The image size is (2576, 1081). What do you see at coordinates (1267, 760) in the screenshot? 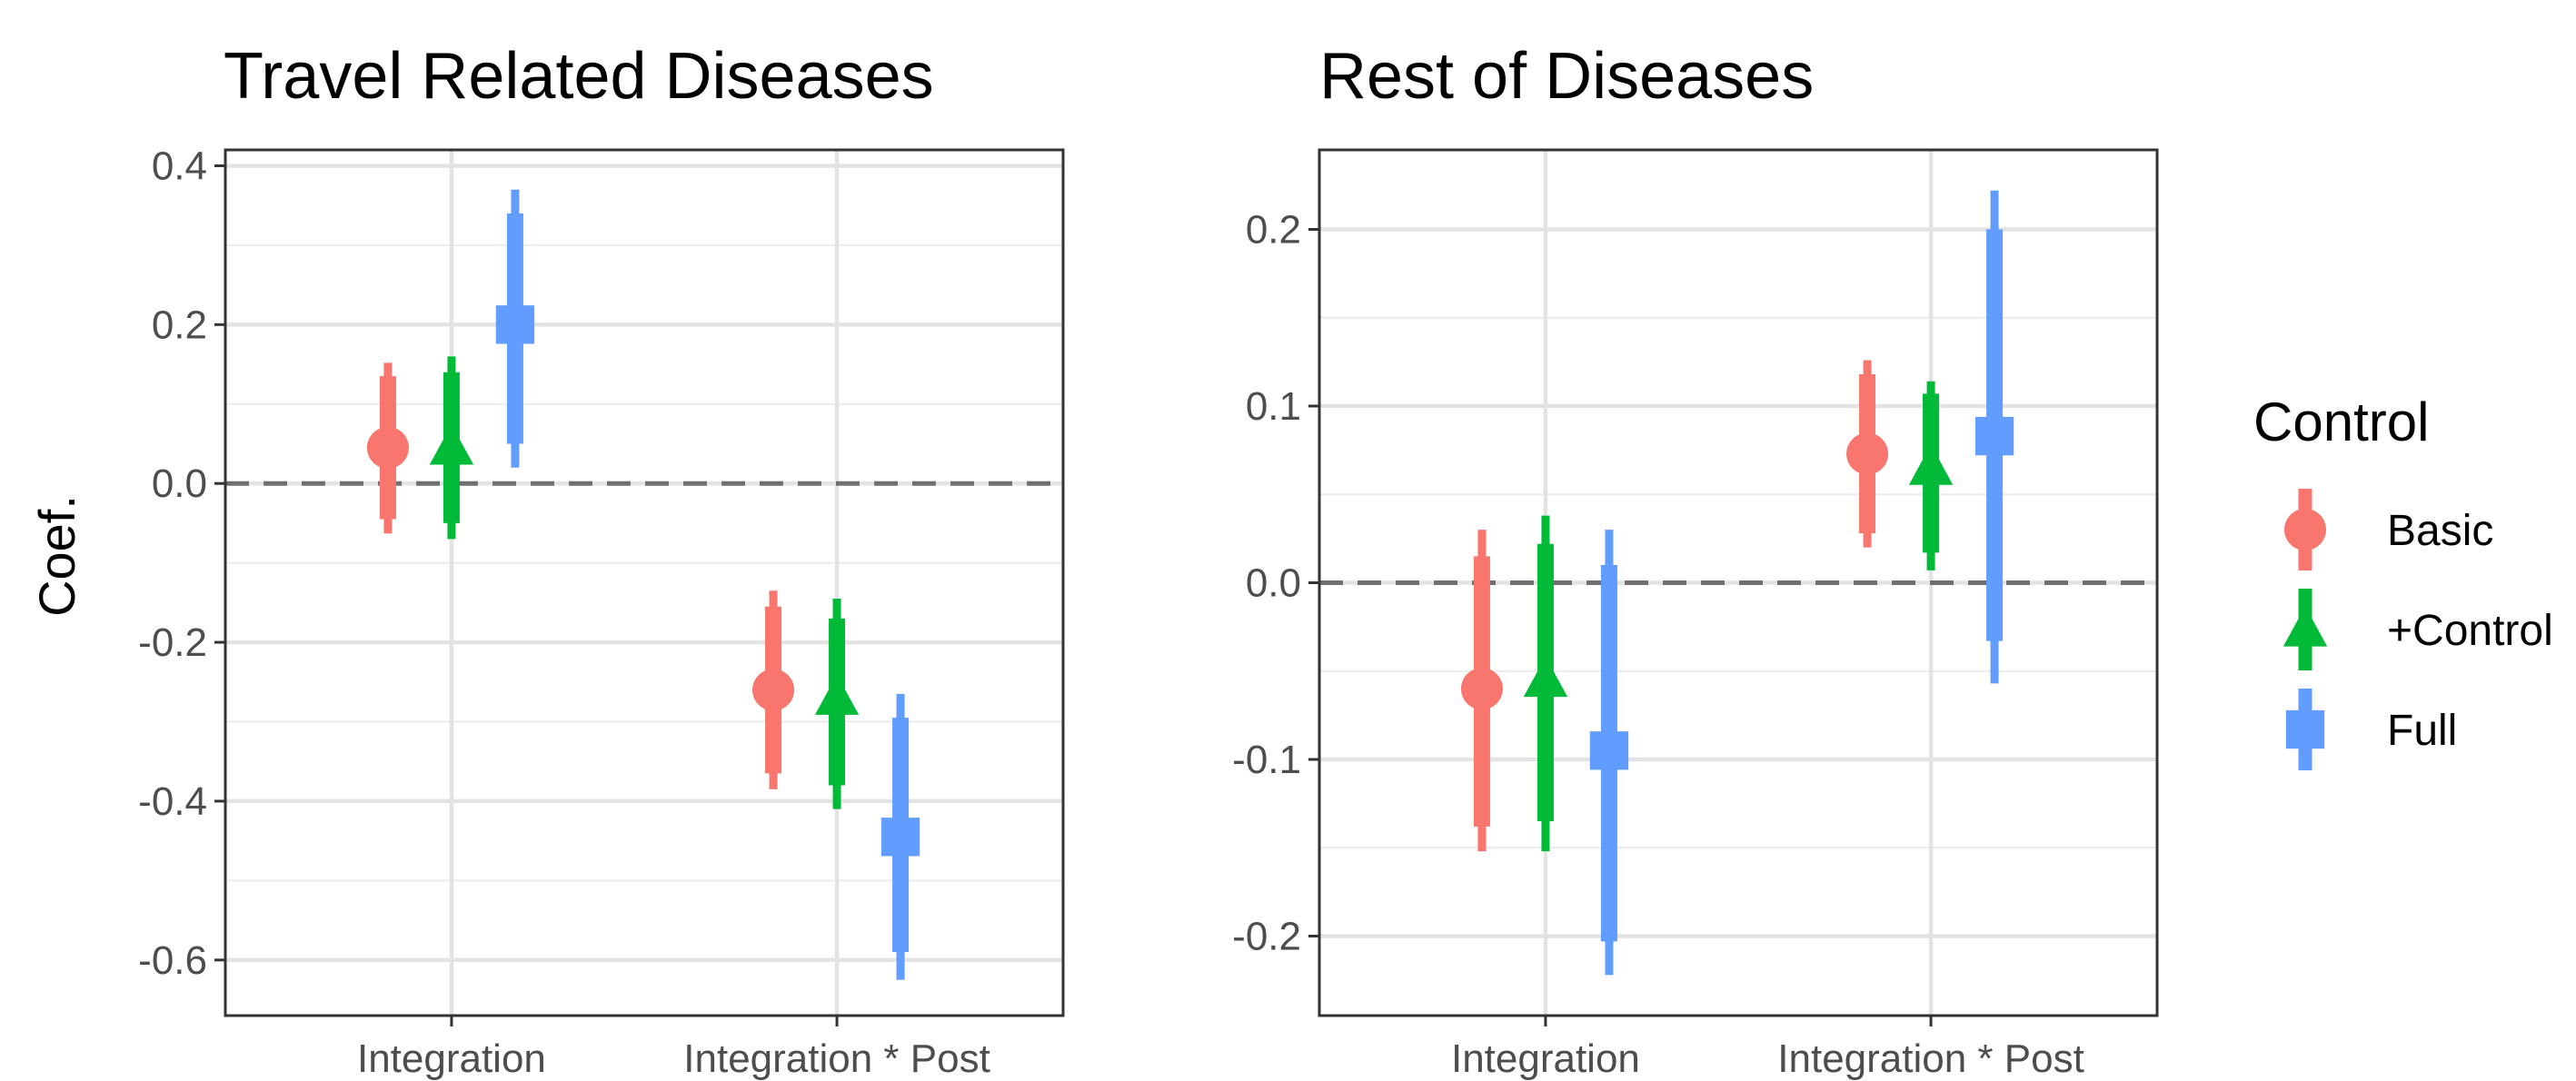
I see `y-tick-label: -0.1` at bounding box center [1267, 760].